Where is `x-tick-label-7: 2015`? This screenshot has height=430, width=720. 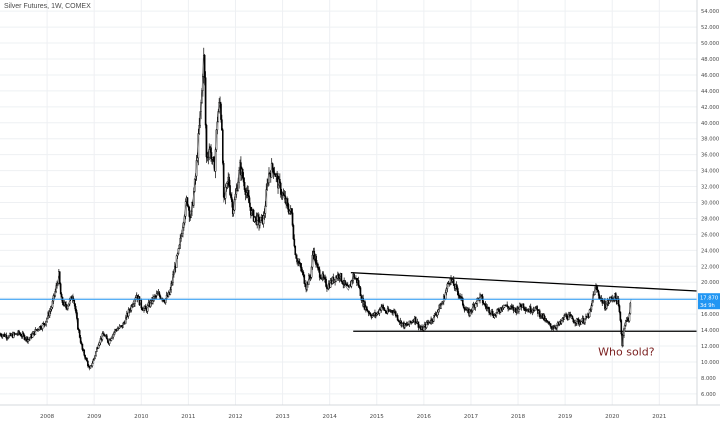 x-tick-label-7: 2015 is located at coordinates (377, 417).